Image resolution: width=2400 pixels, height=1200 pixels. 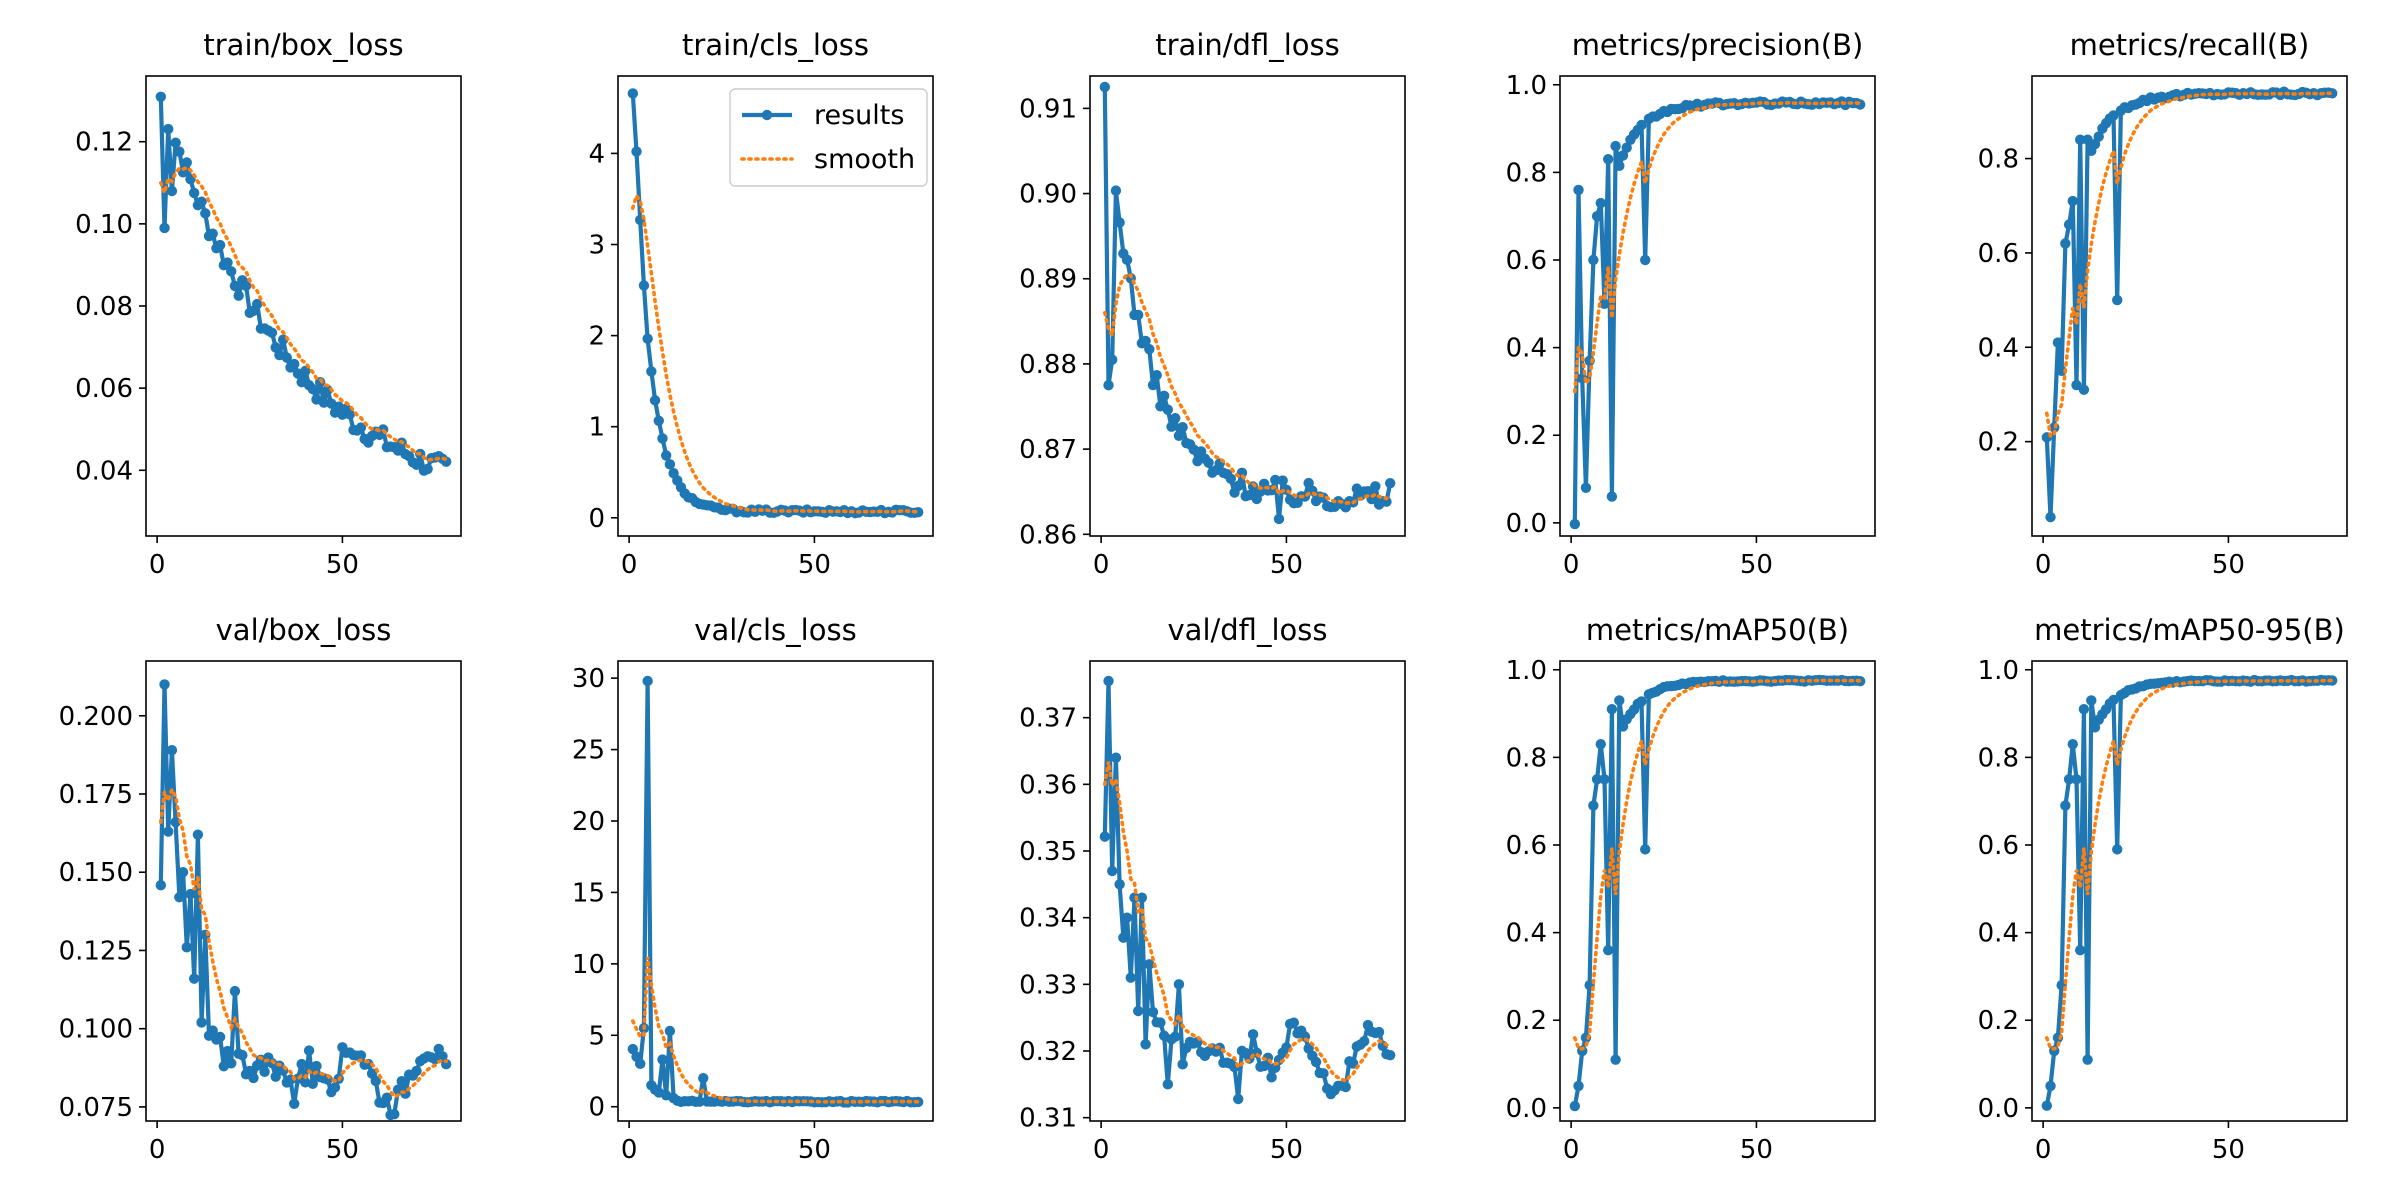 I want to click on chart-title: val/dfl_loss, so click(x=1248, y=630).